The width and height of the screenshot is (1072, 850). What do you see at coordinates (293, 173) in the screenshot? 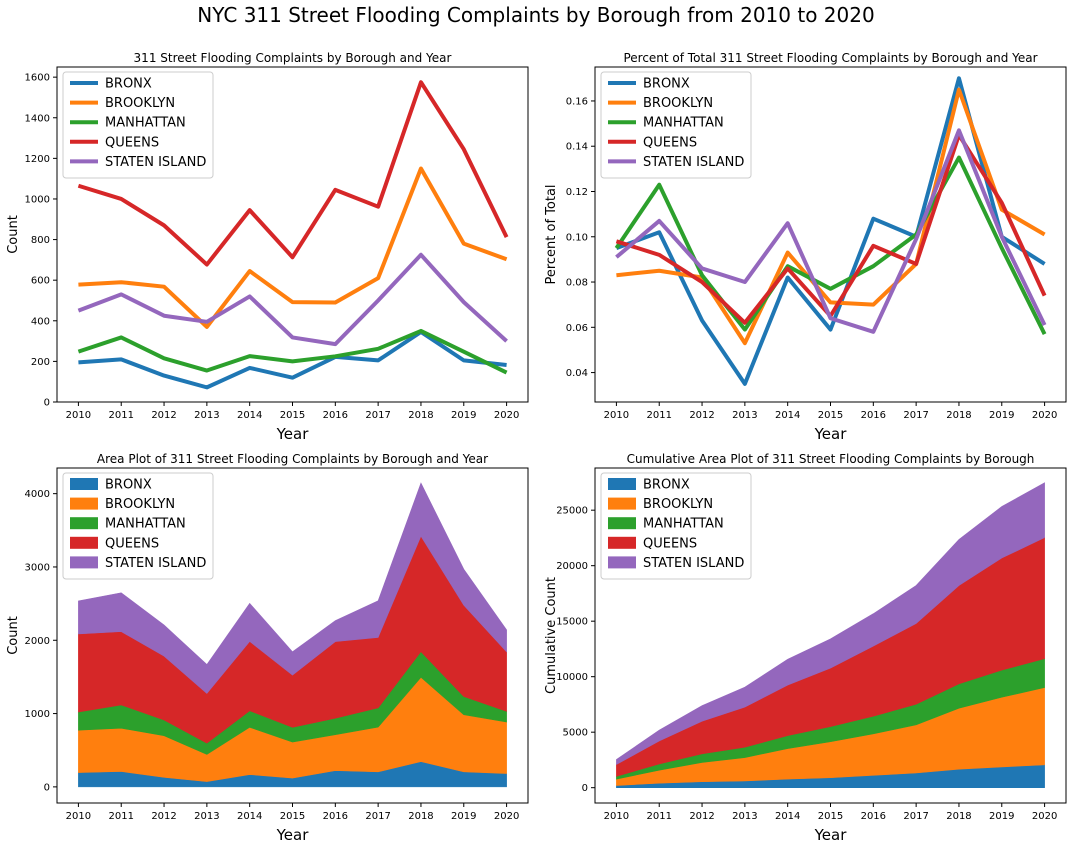
I see `line-queens` at bounding box center [293, 173].